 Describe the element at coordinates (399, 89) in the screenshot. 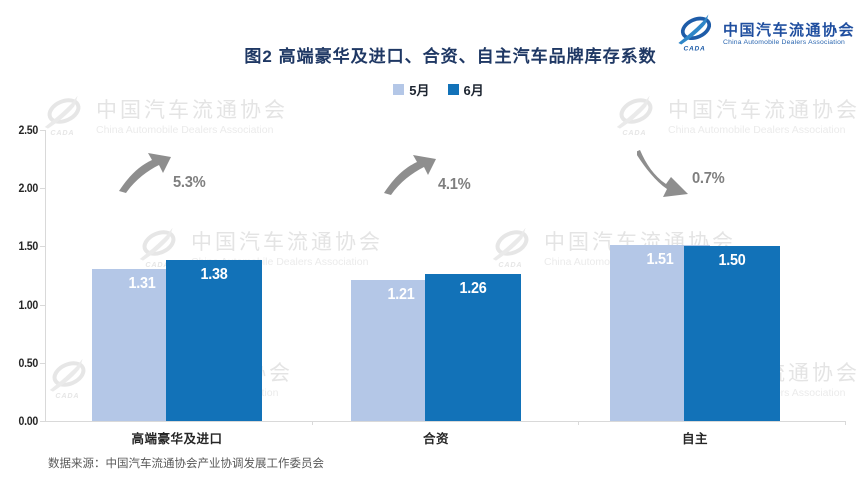

I see `legend-swatch-may` at that location.